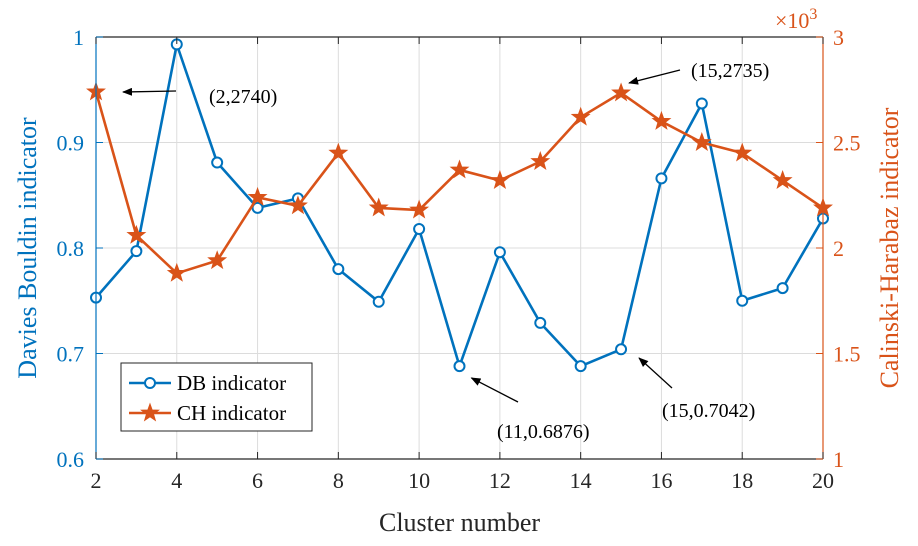 Image resolution: width=918 pixels, height=546 pixels. What do you see at coordinates (71, 459) in the screenshot?
I see `y-left-tick-label: 0.6` at bounding box center [71, 459].